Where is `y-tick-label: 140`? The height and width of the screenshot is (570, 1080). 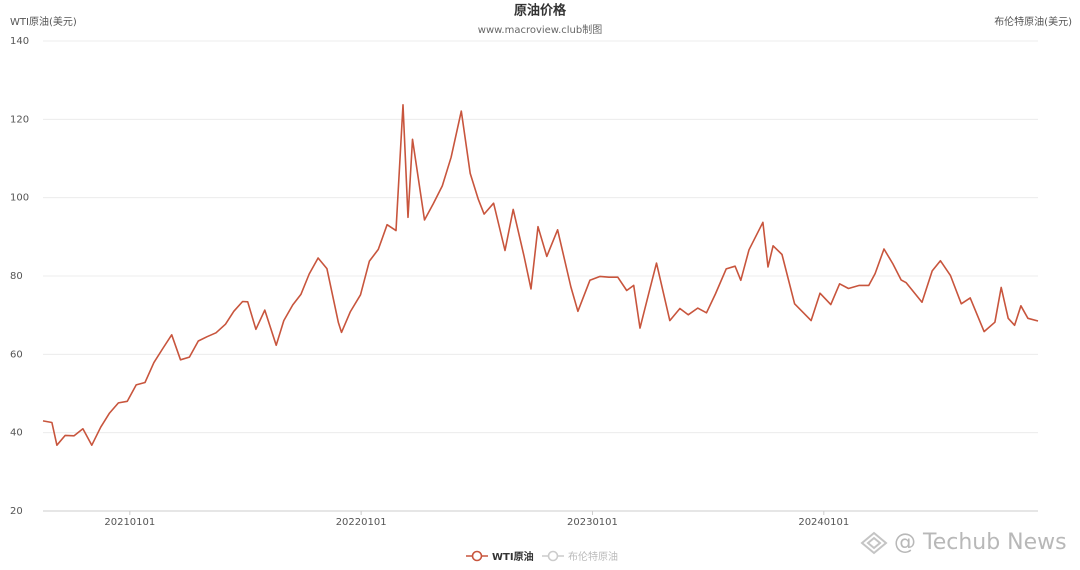 y-tick-label: 140 is located at coordinates (19, 41).